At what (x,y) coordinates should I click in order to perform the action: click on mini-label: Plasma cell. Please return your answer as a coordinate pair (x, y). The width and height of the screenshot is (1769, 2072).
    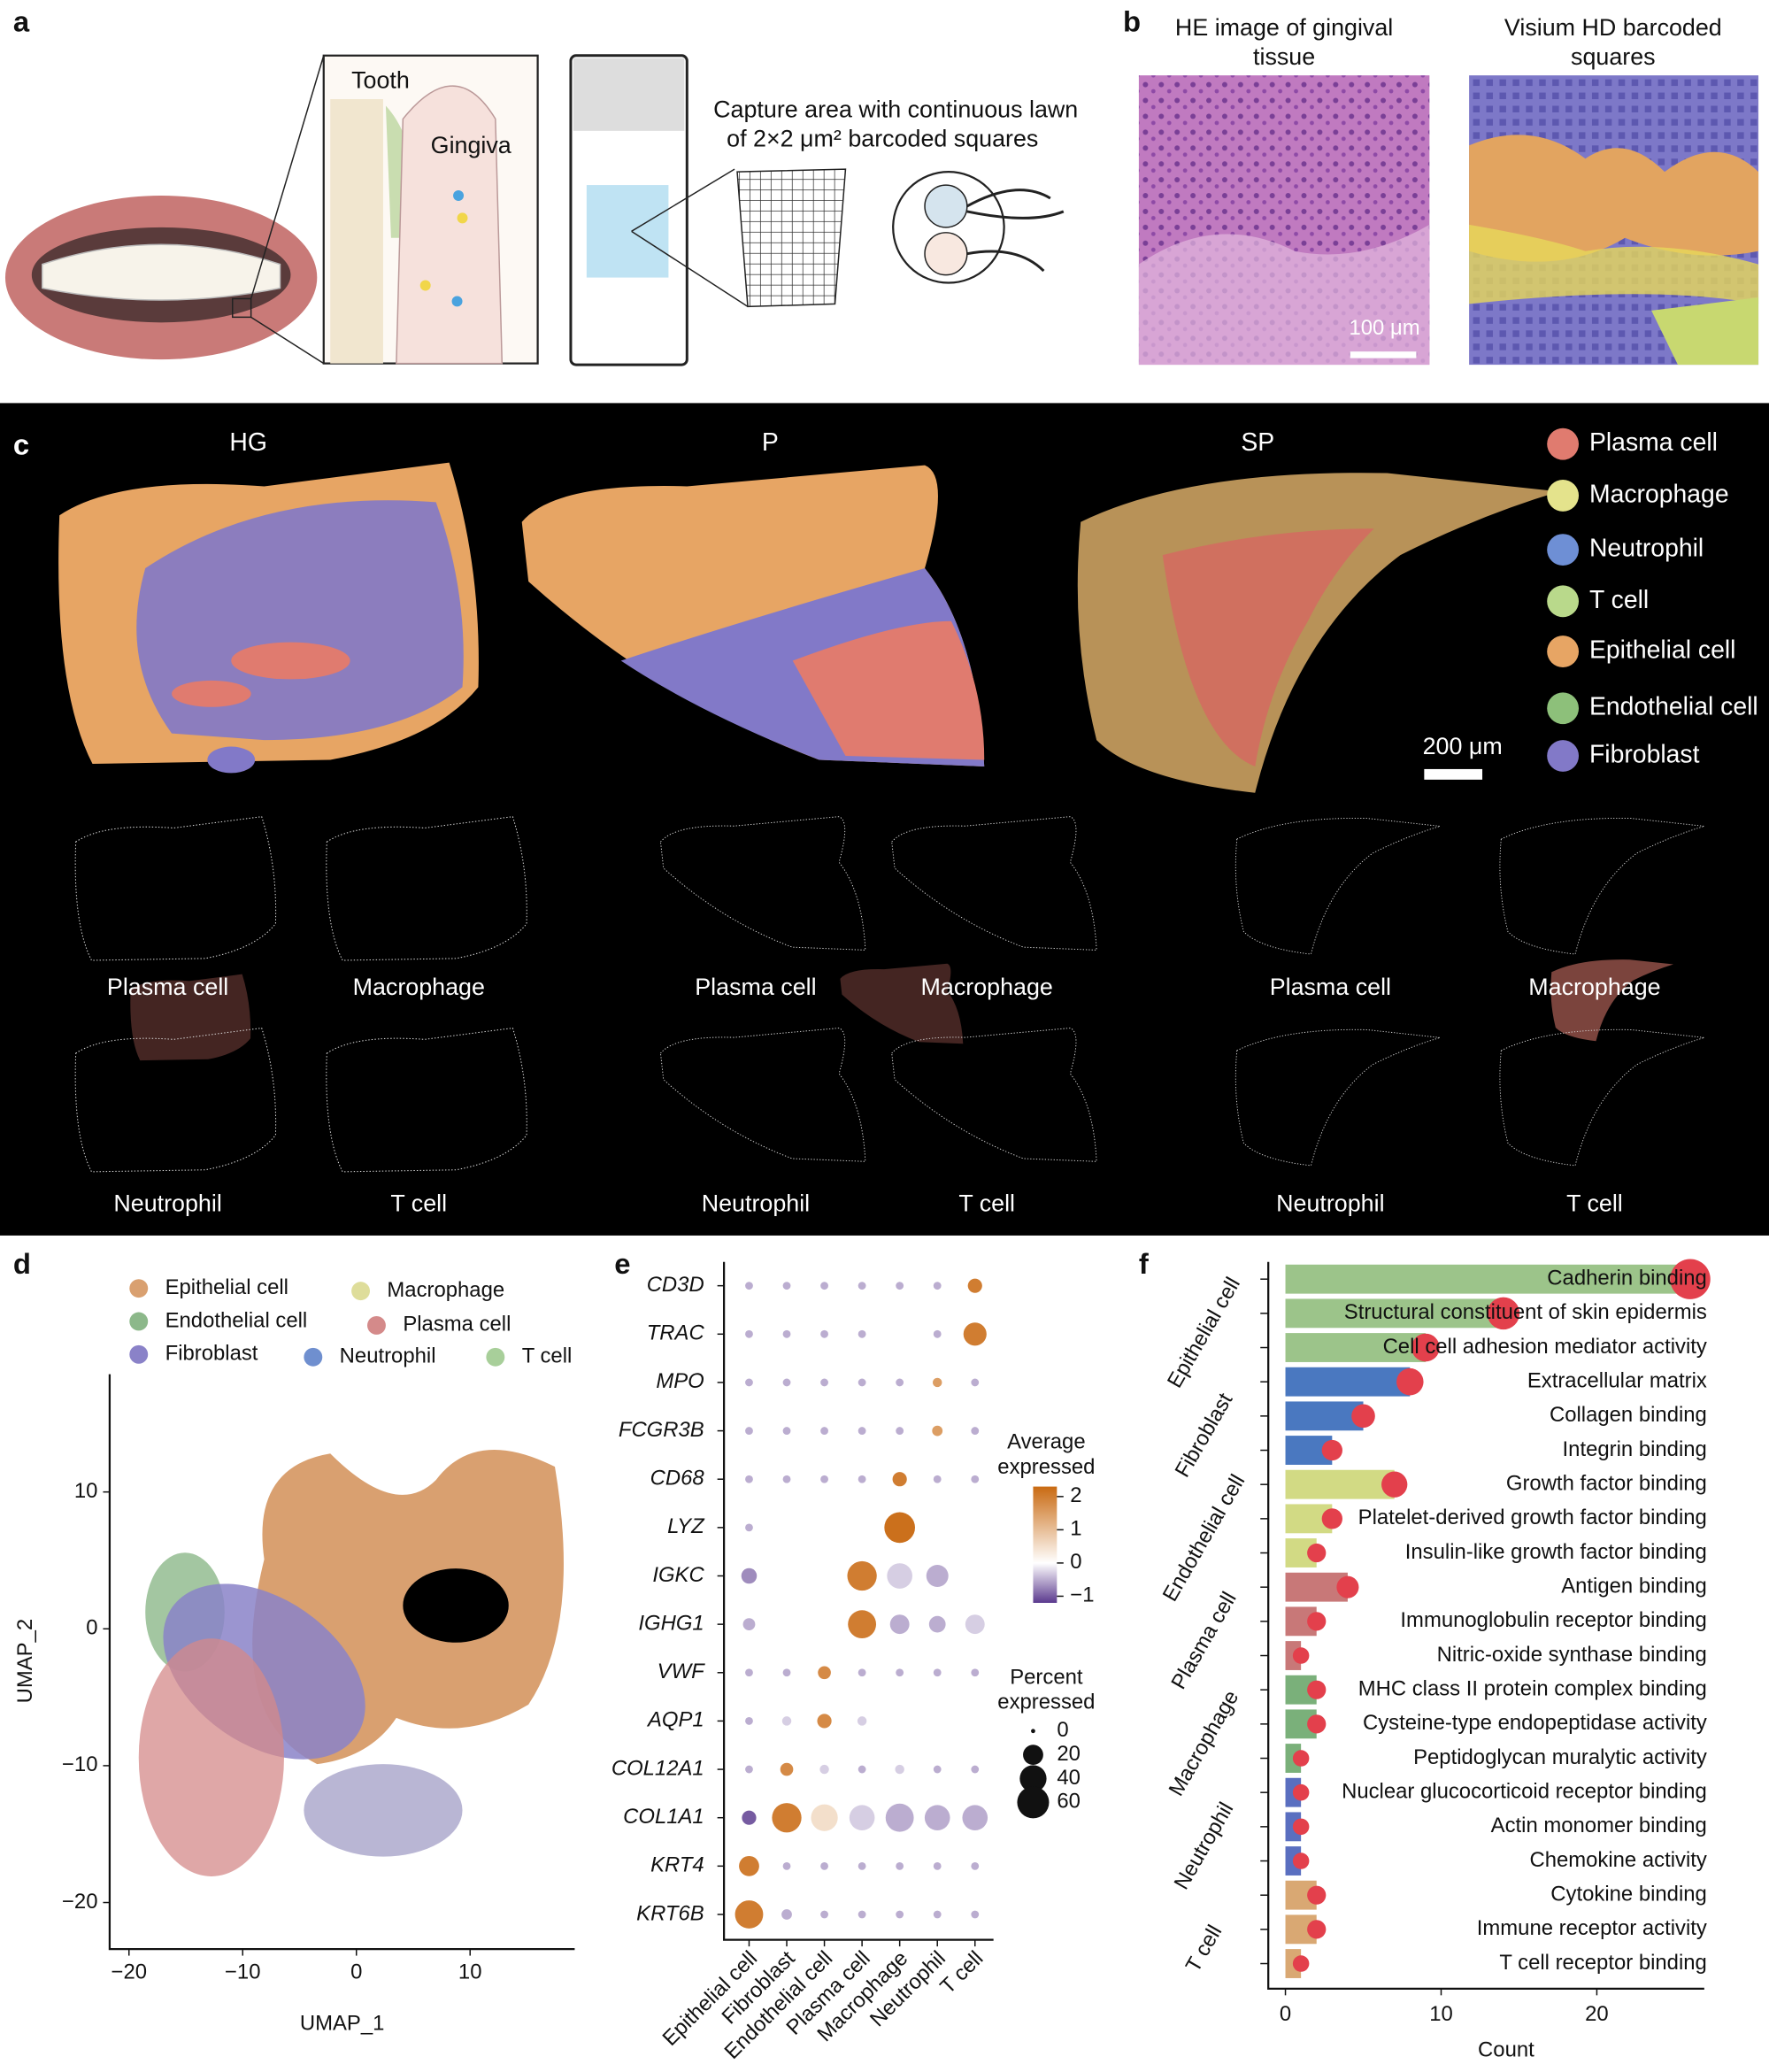
    Looking at the image, I should click on (755, 987).